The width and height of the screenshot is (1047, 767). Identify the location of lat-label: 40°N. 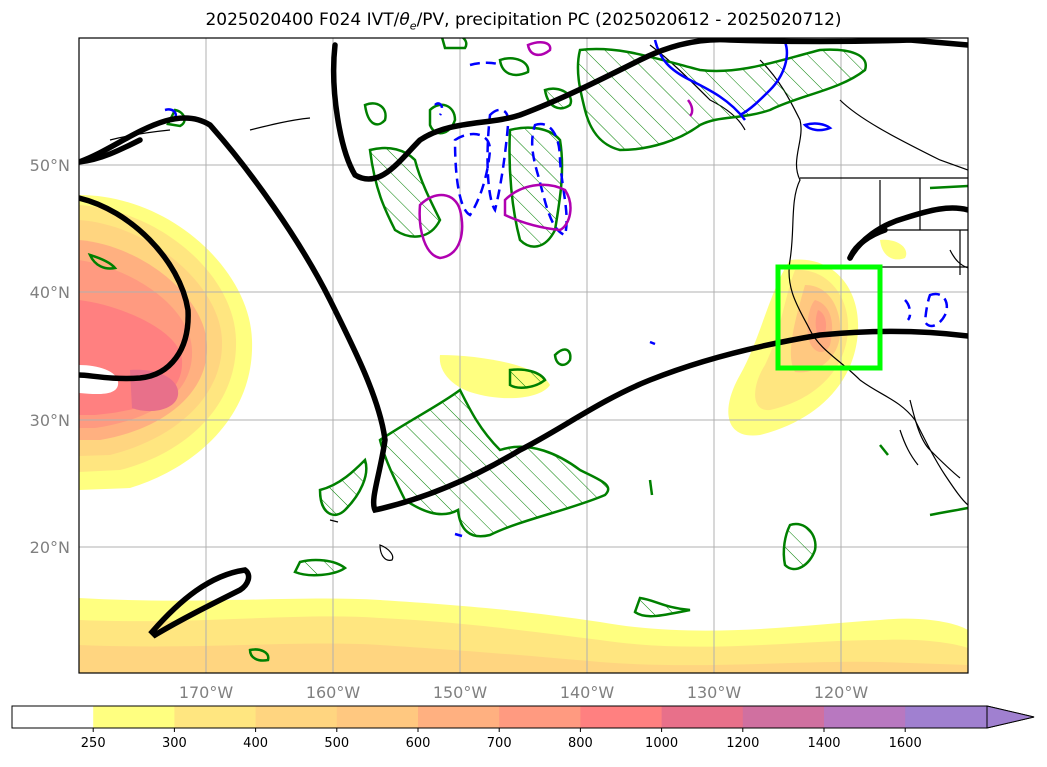
(50, 292).